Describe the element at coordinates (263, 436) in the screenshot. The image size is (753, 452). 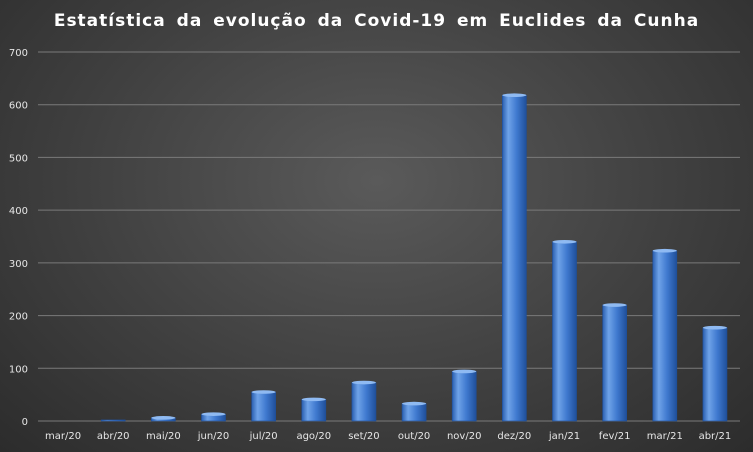
I see `x-tick-label: jul/20` at that location.